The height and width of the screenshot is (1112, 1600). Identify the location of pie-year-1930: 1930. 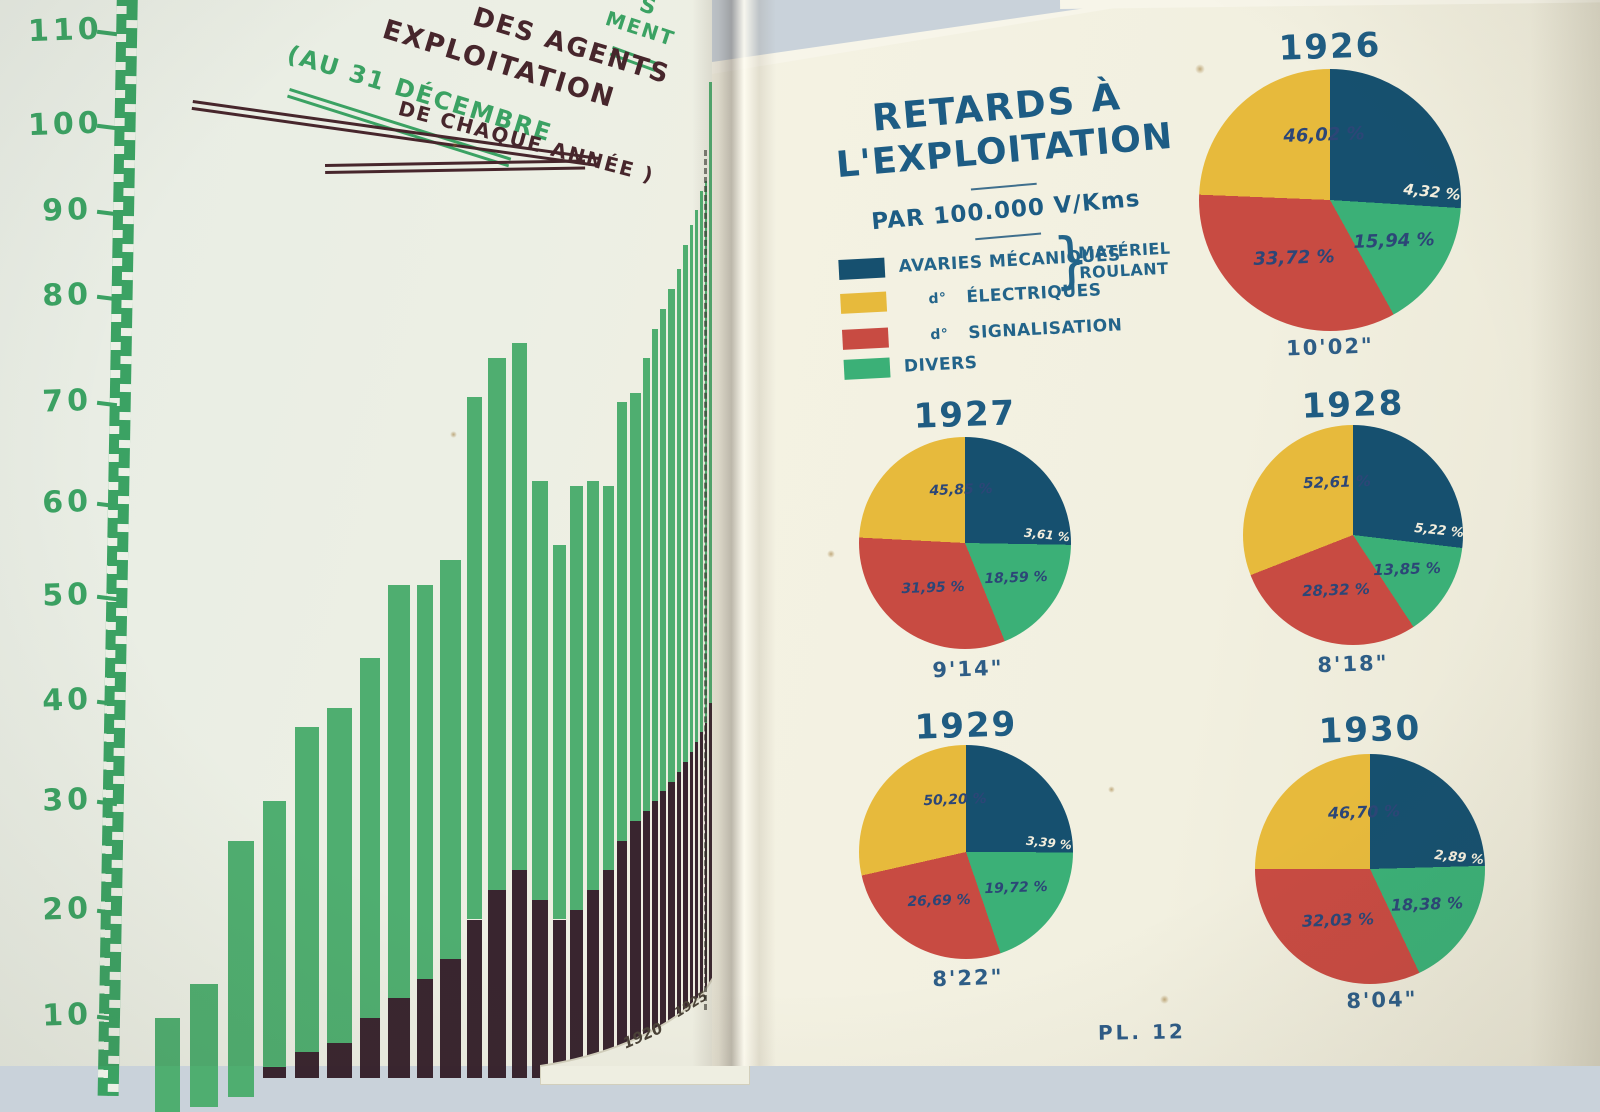
(1370, 730).